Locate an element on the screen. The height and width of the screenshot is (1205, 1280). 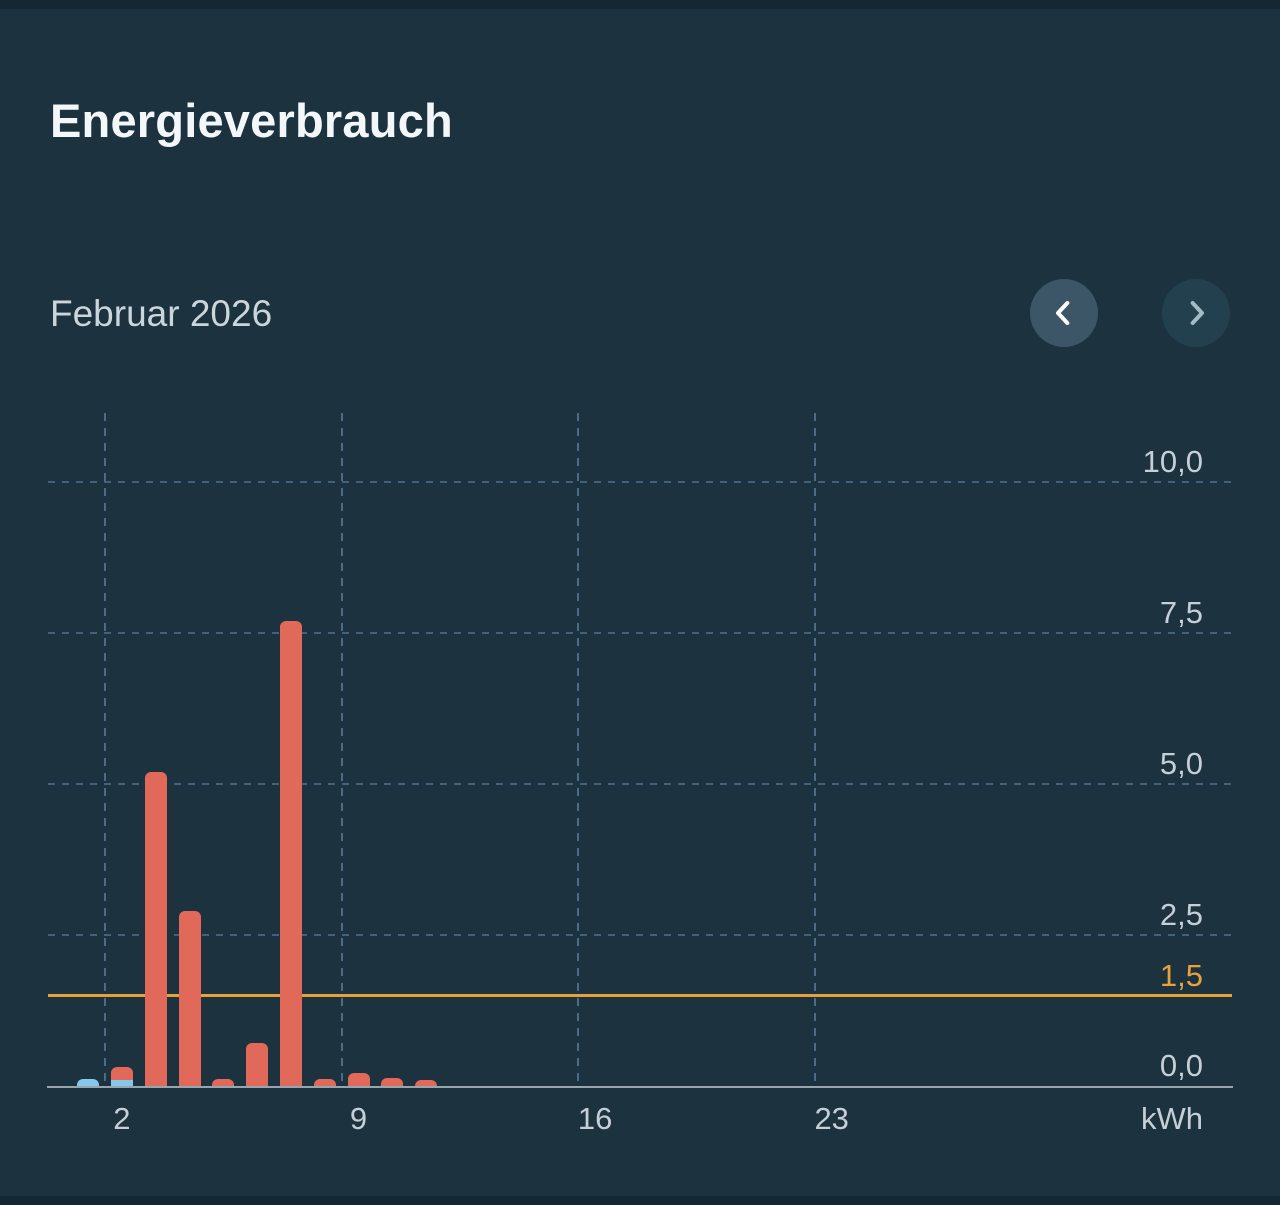
next-month-button is located at coordinates (1196, 313).